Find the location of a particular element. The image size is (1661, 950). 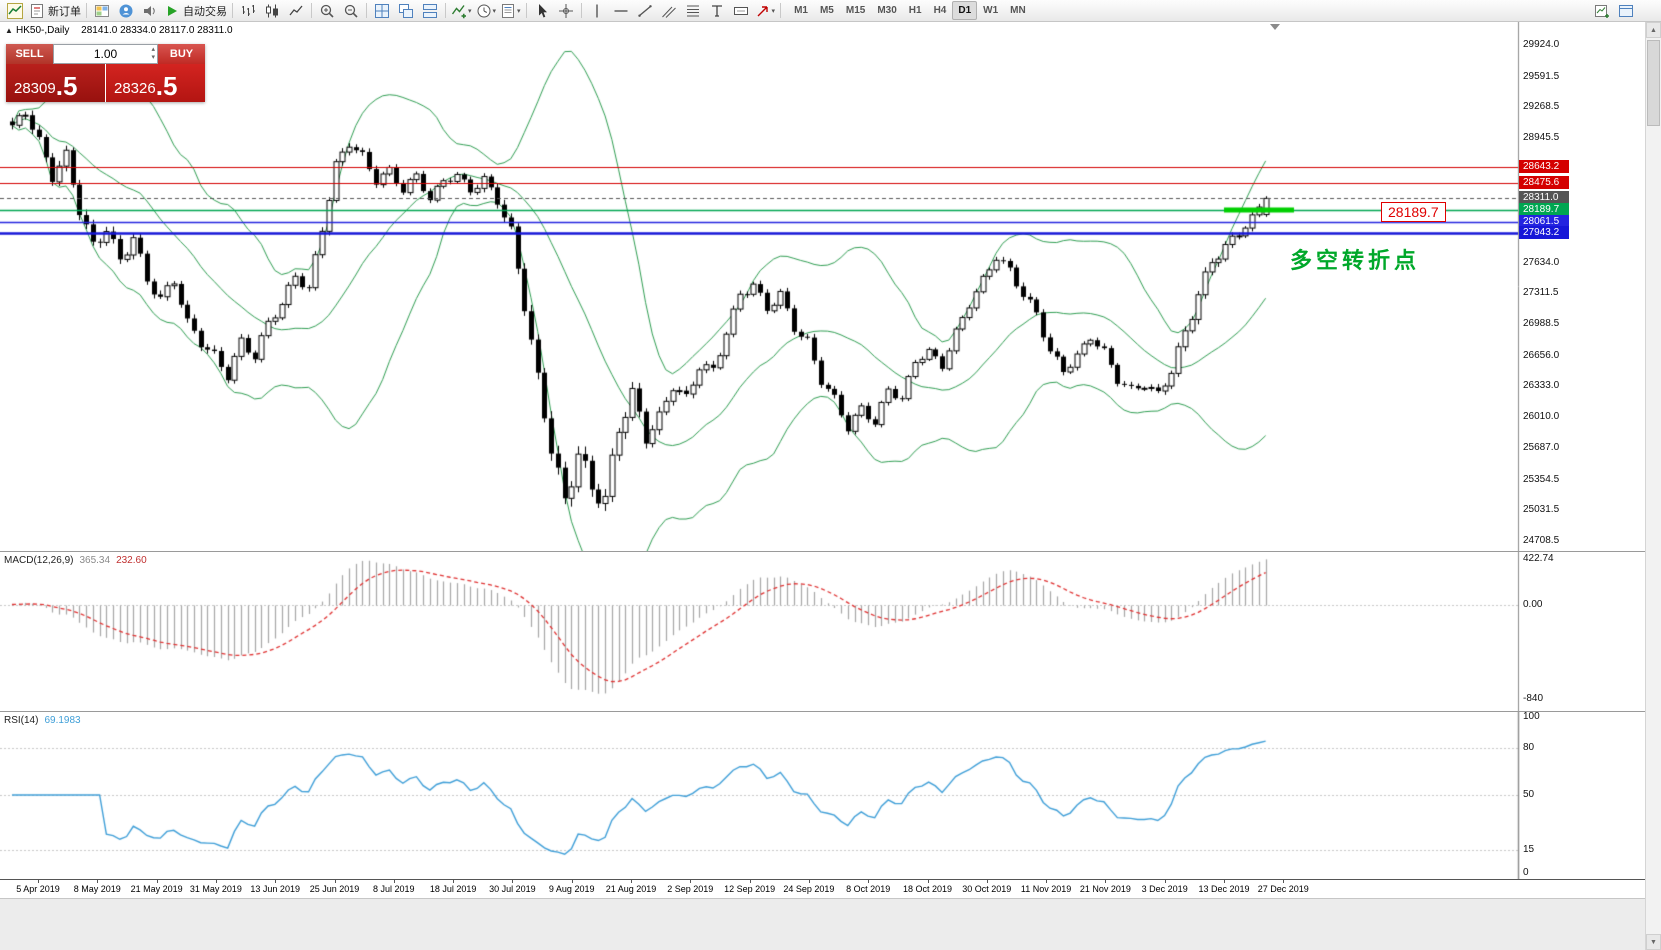

candlestick-icon is located at coordinates (272, 11).